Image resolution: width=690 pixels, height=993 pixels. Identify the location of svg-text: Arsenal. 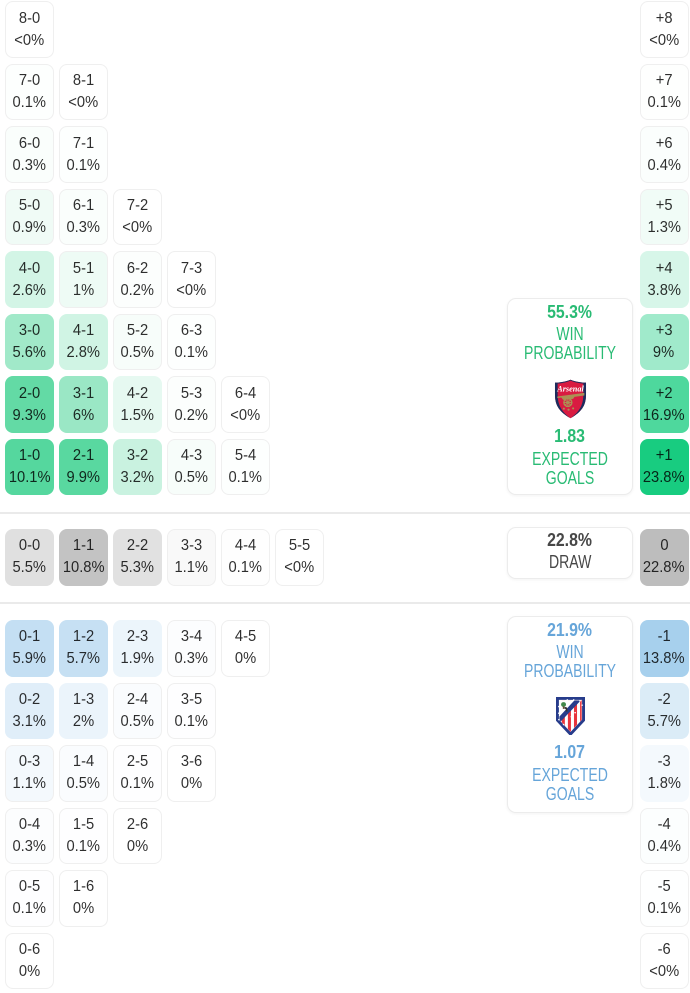
(570, 389).